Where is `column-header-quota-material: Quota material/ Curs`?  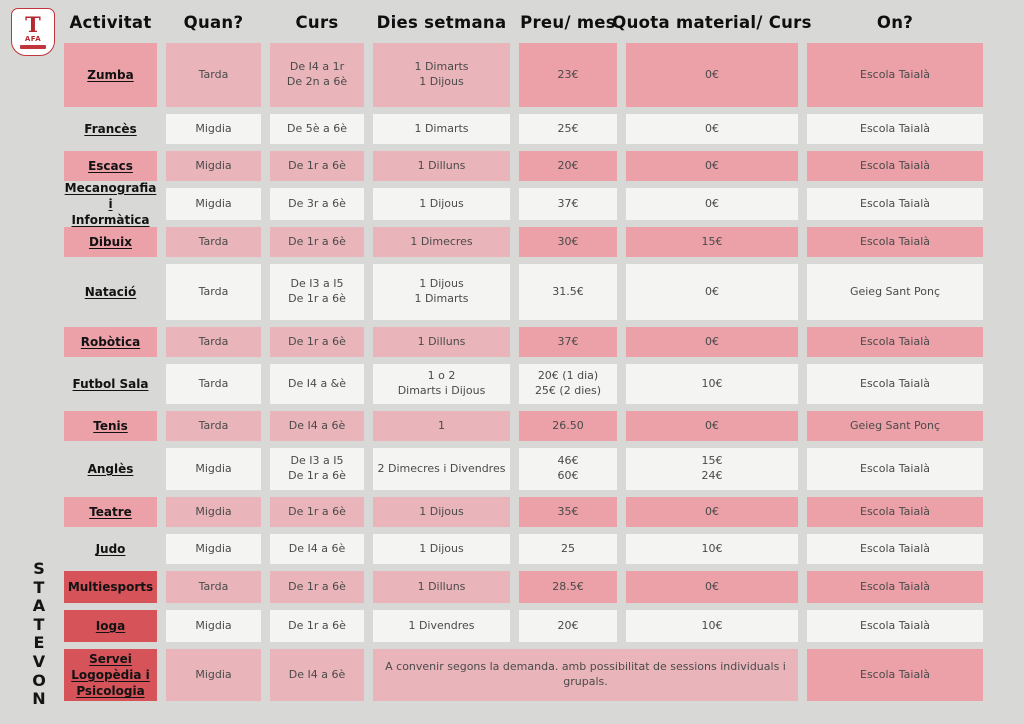
column-header-quota-material: Quota material/ Curs is located at coordinates (712, 22).